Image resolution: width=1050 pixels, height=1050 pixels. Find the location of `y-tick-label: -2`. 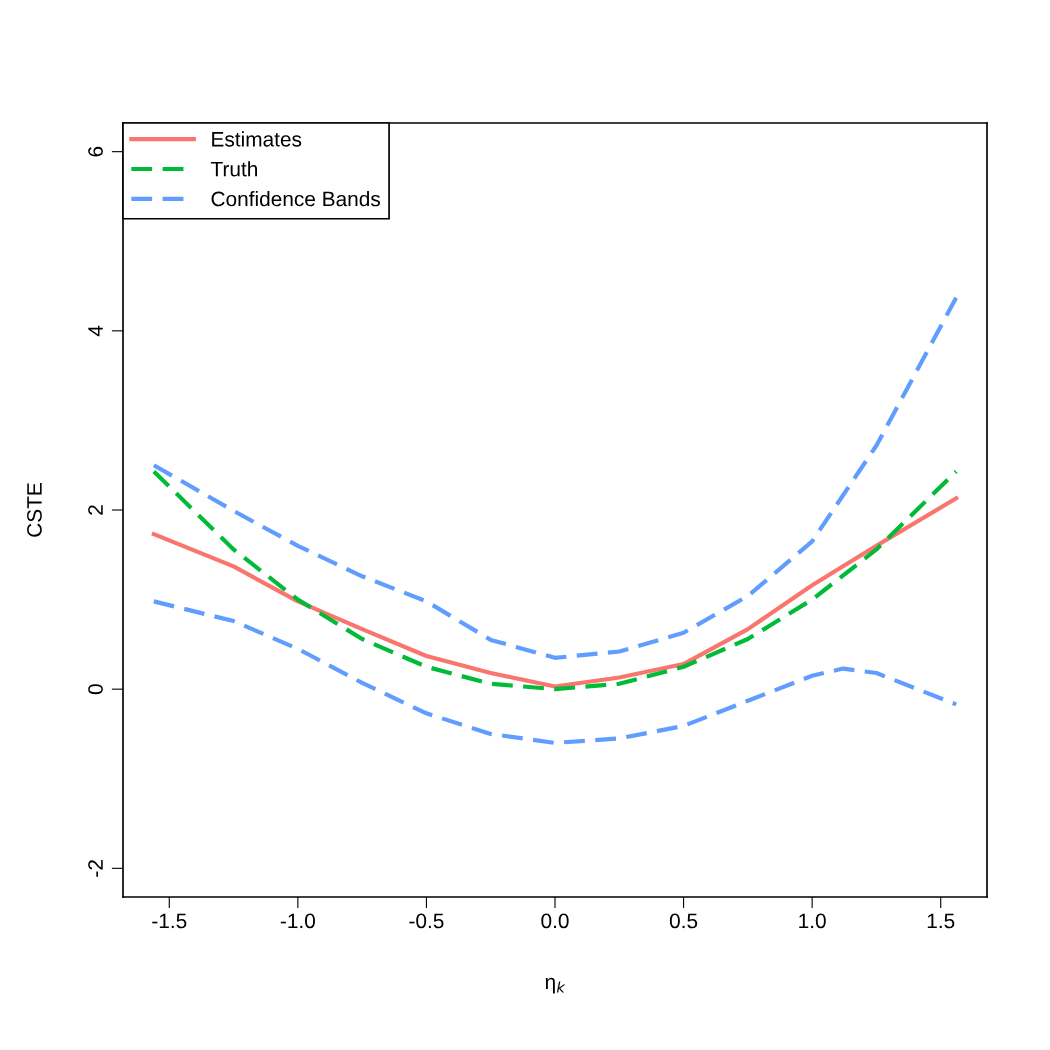

y-tick-label: -2 is located at coordinates (95, 868).